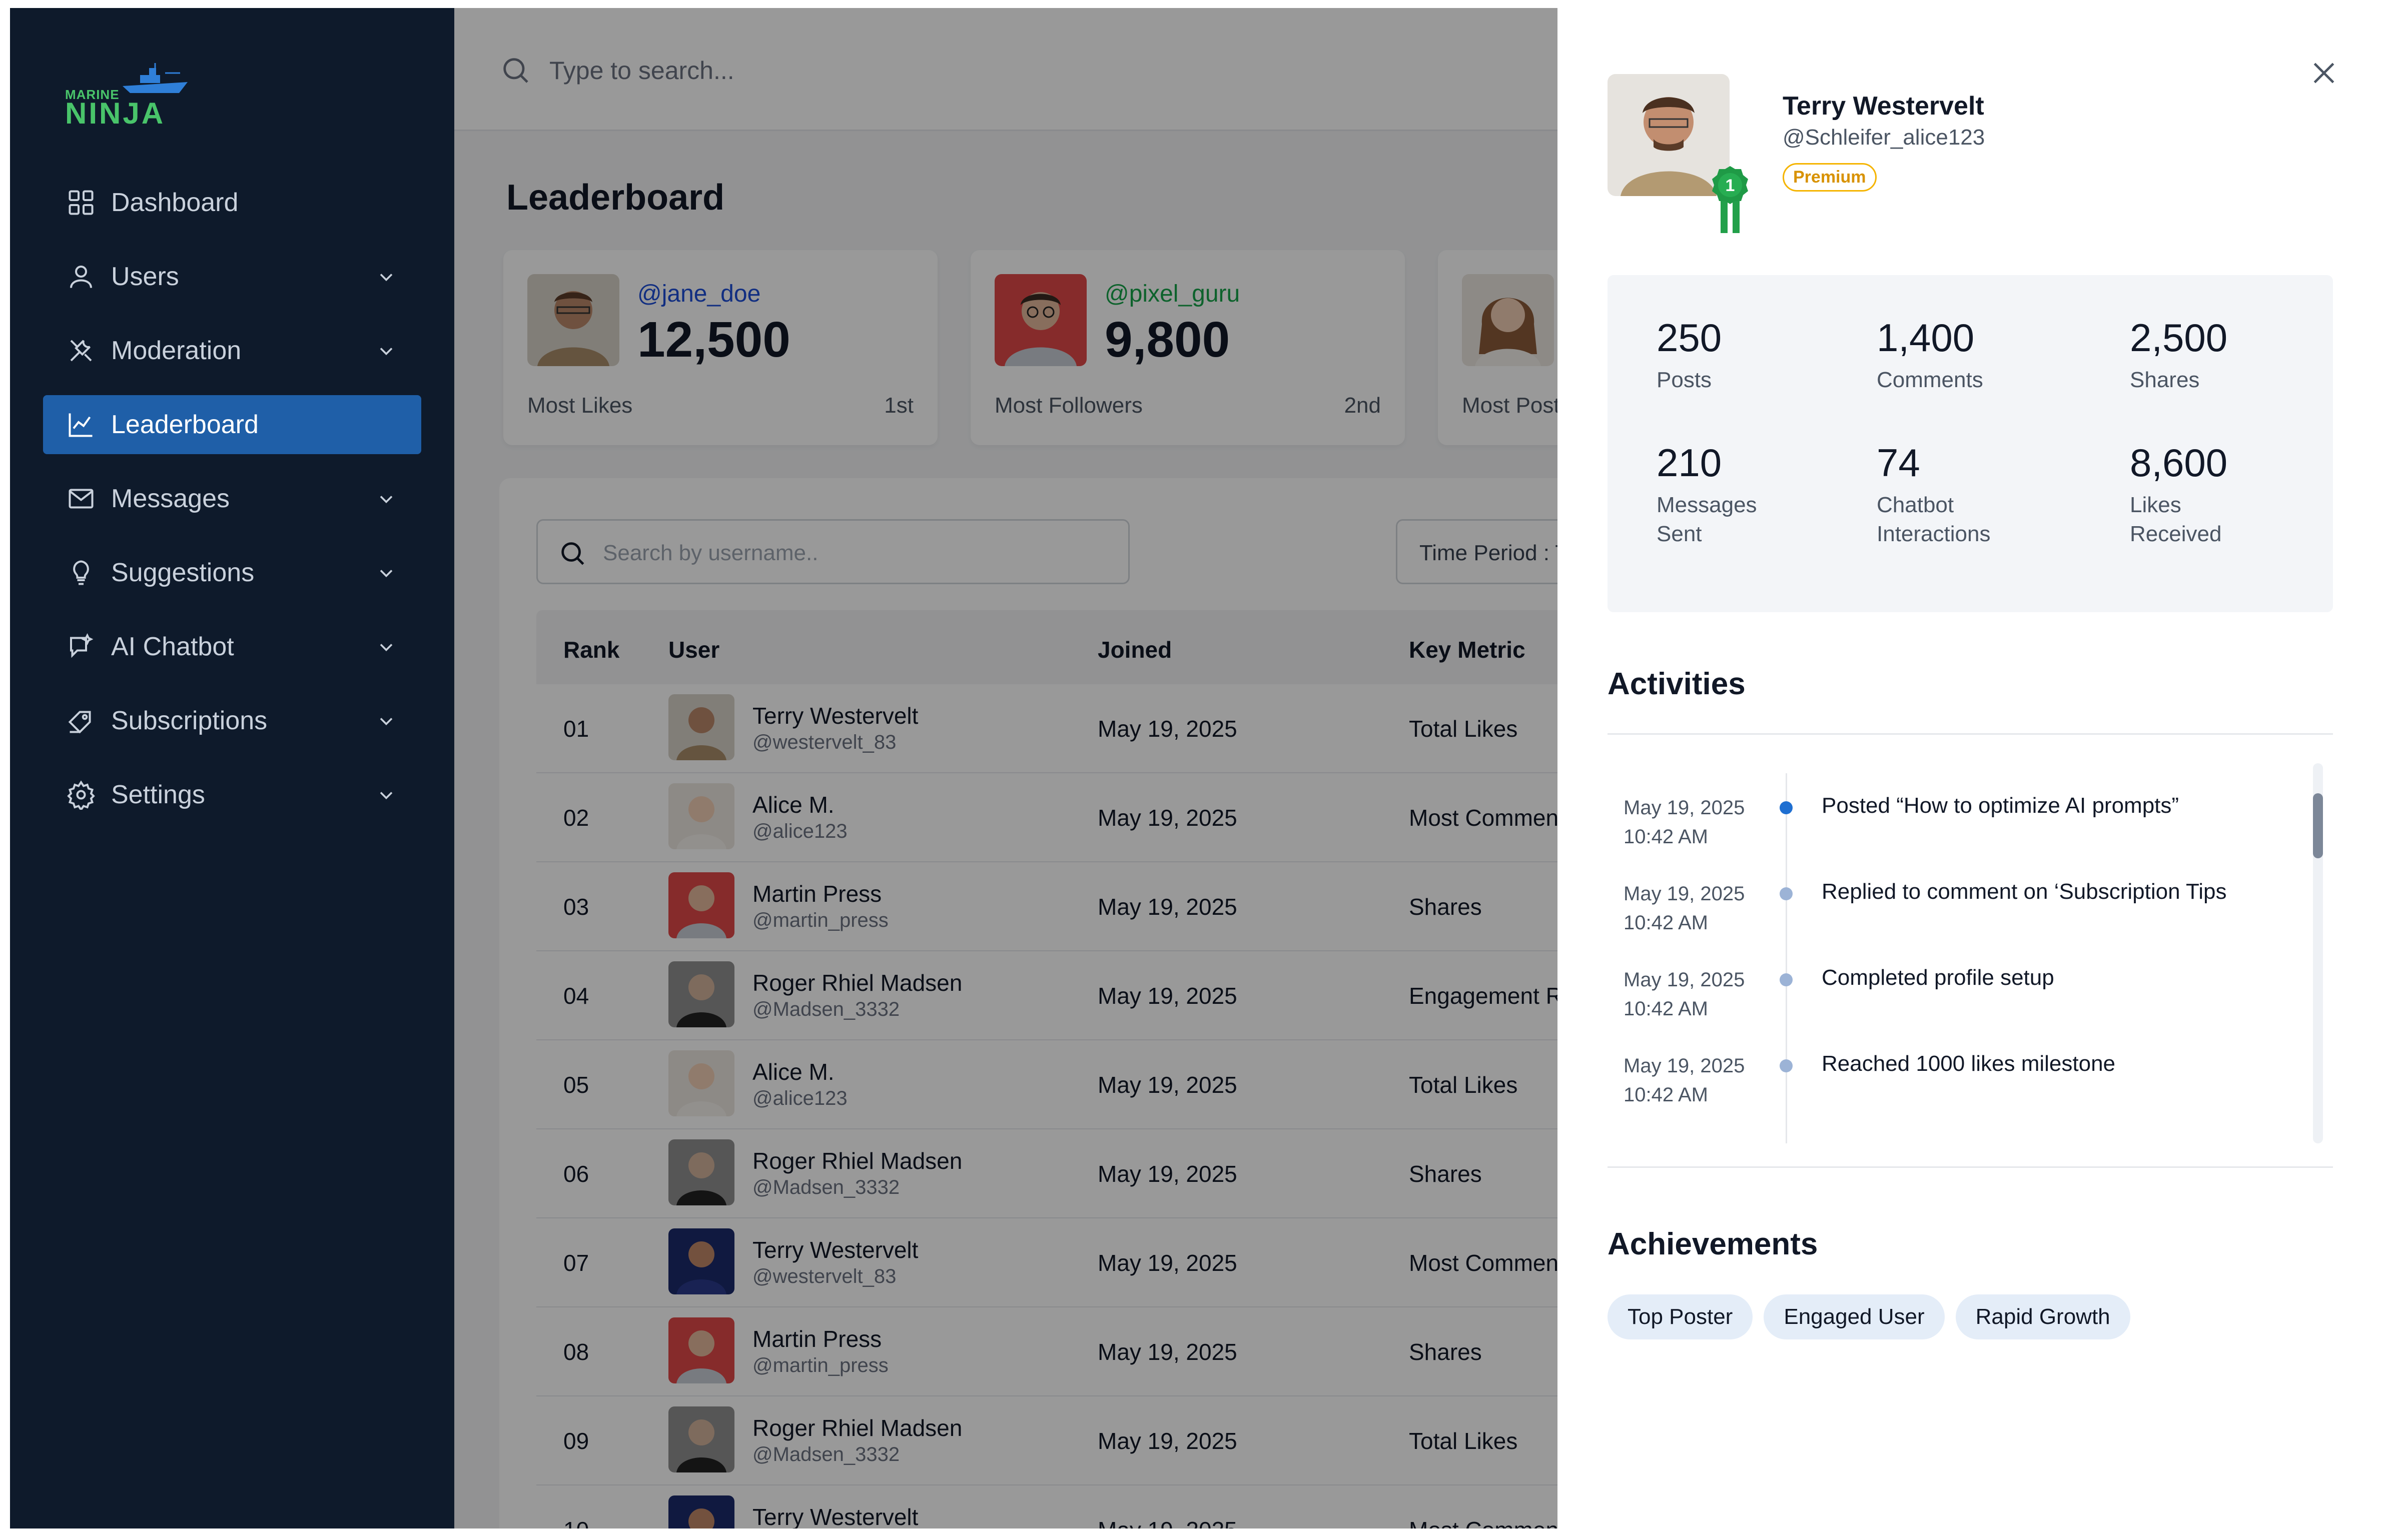 Image resolution: width=2390 pixels, height=1540 pixels. What do you see at coordinates (189, 720) in the screenshot?
I see `sidebar-item-label: Subscriptions` at bounding box center [189, 720].